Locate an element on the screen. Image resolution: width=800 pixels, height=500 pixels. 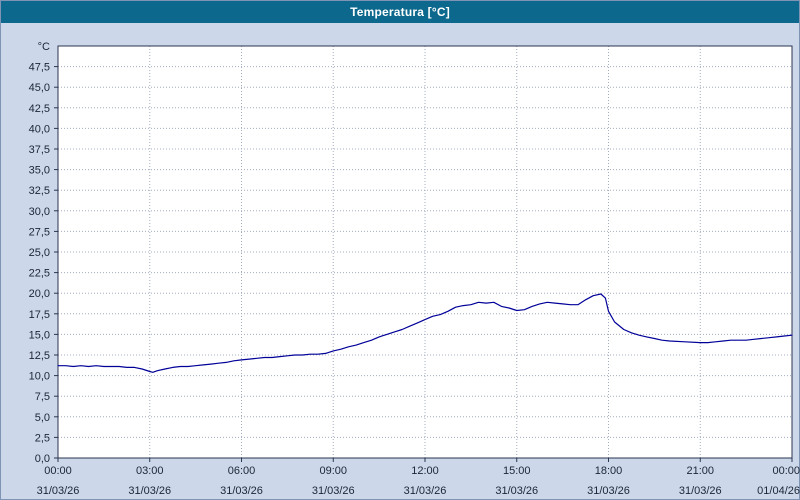
svg-text: 2,5 is located at coordinates (42, 438).